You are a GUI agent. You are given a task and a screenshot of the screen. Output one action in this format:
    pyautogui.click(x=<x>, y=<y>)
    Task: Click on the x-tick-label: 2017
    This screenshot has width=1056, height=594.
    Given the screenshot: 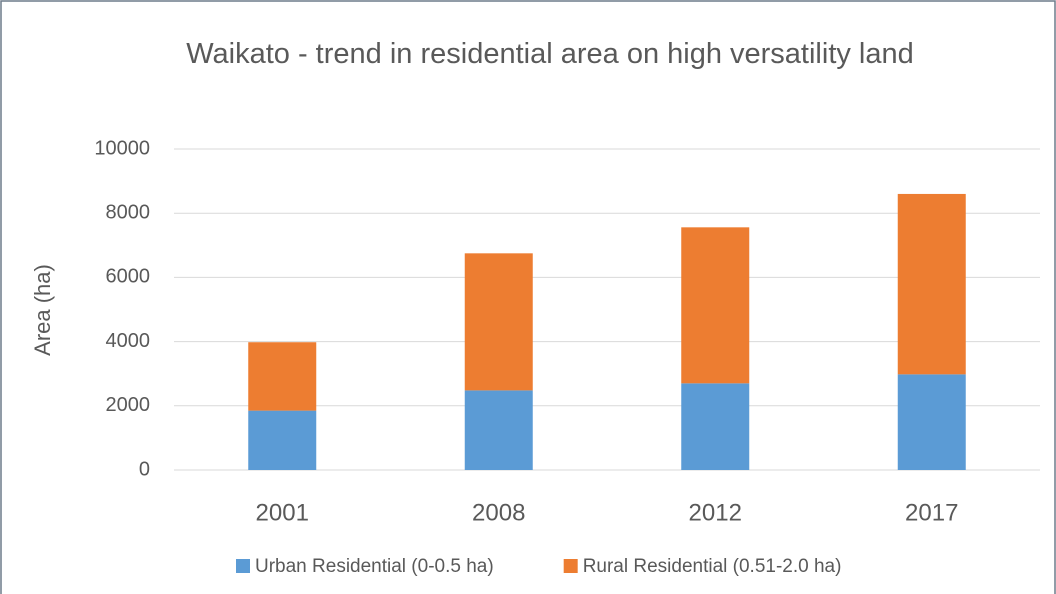 What is the action you would take?
    pyautogui.click(x=931, y=512)
    